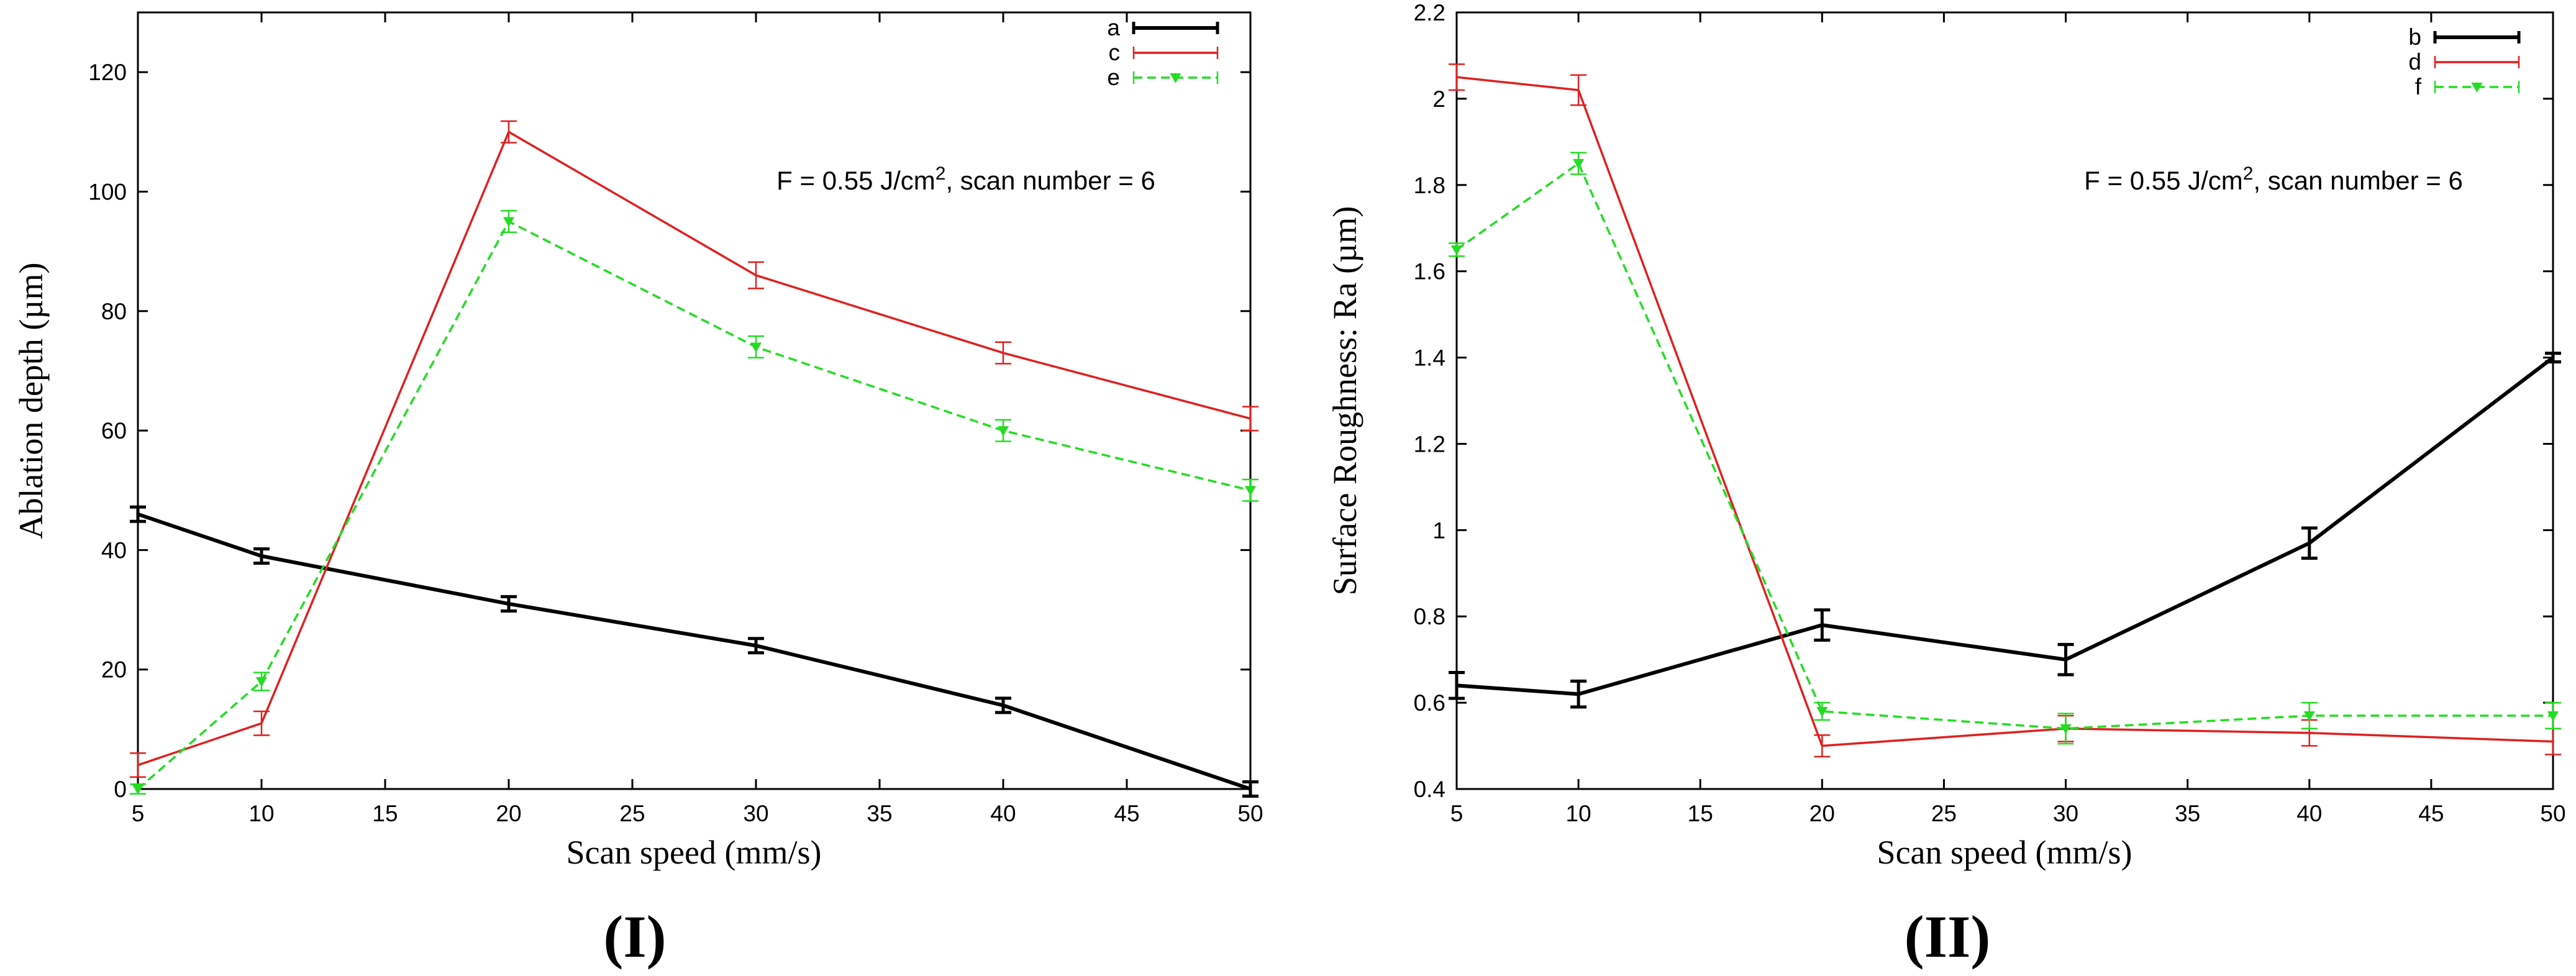 The height and width of the screenshot is (976, 2576). I want to click on legend-label: b, so click(2414, 37).